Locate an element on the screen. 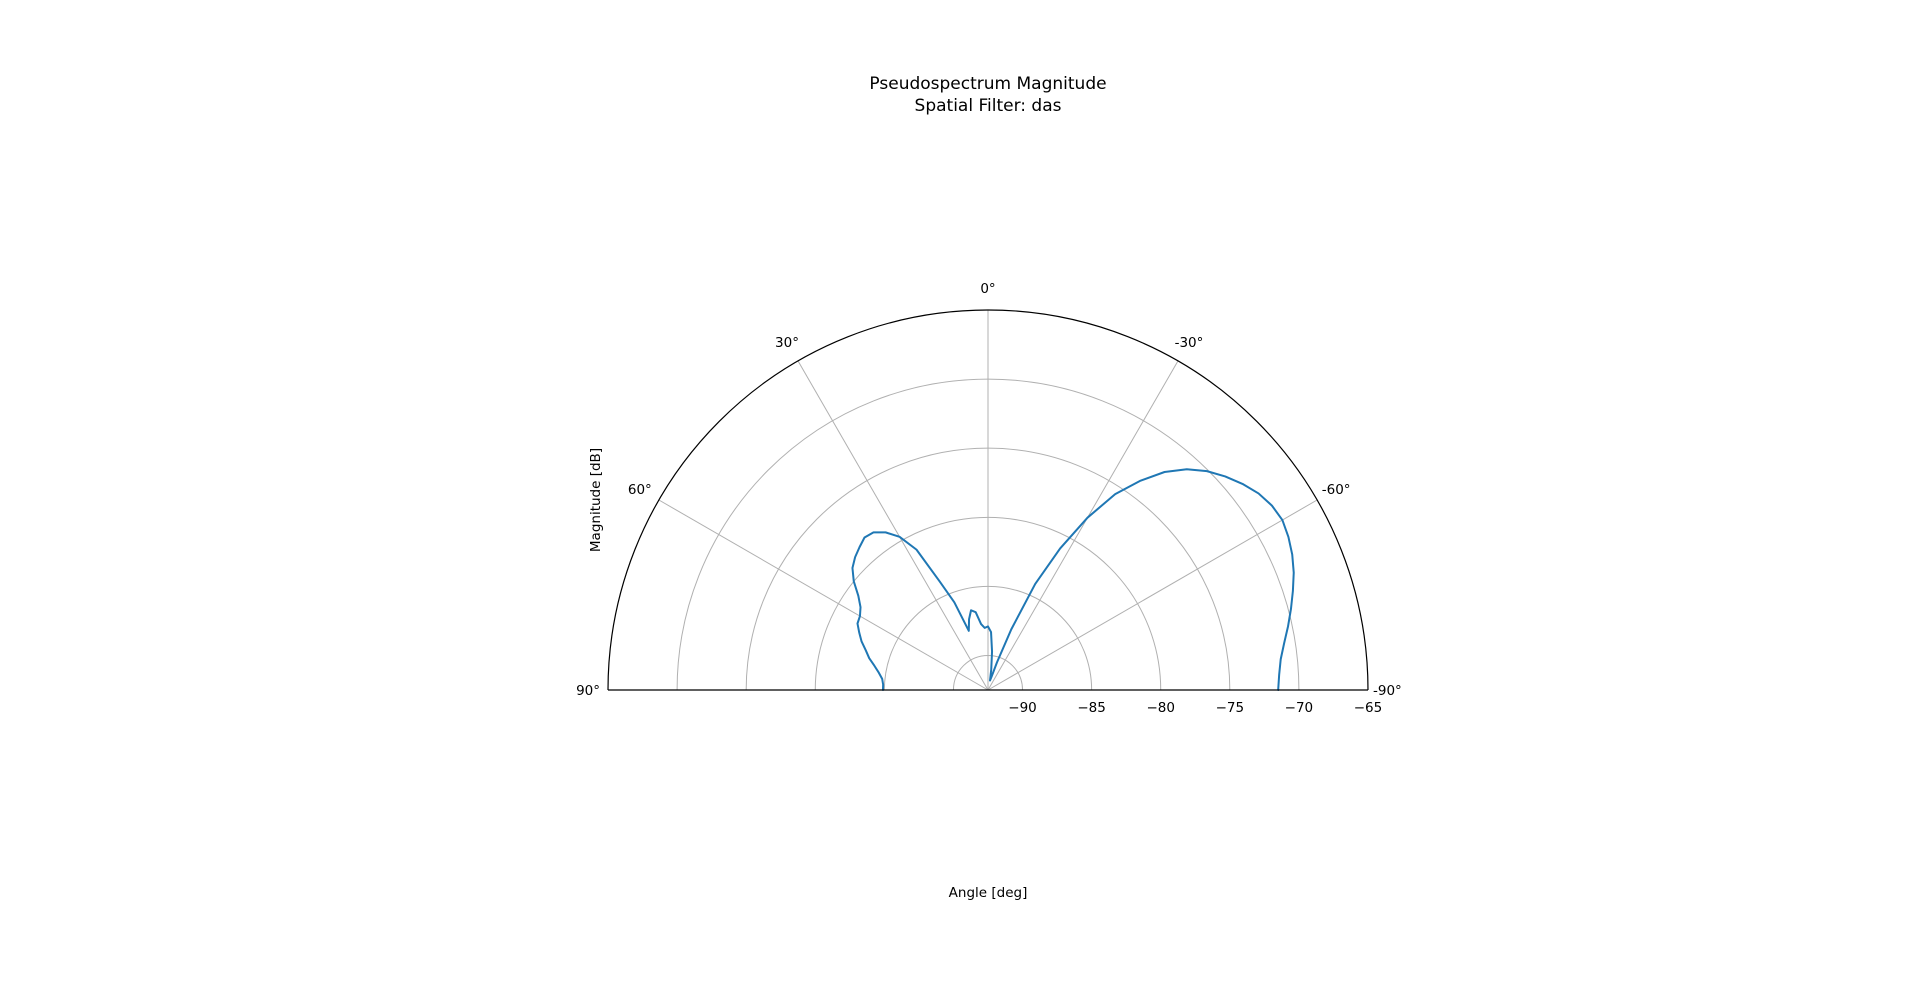 The image size is (1920, 984). polar-grid is located at coordinates (988, 500).